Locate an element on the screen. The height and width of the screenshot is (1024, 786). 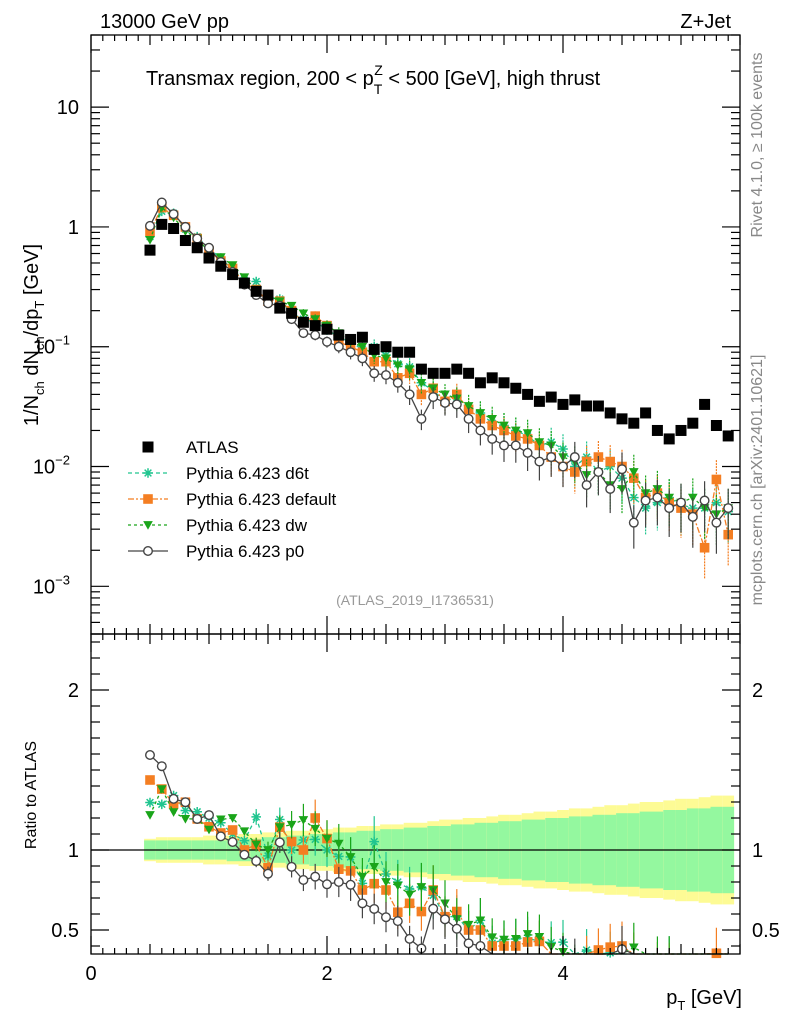
y-tick-label: 10−2 is located at coordinates (51, 466).